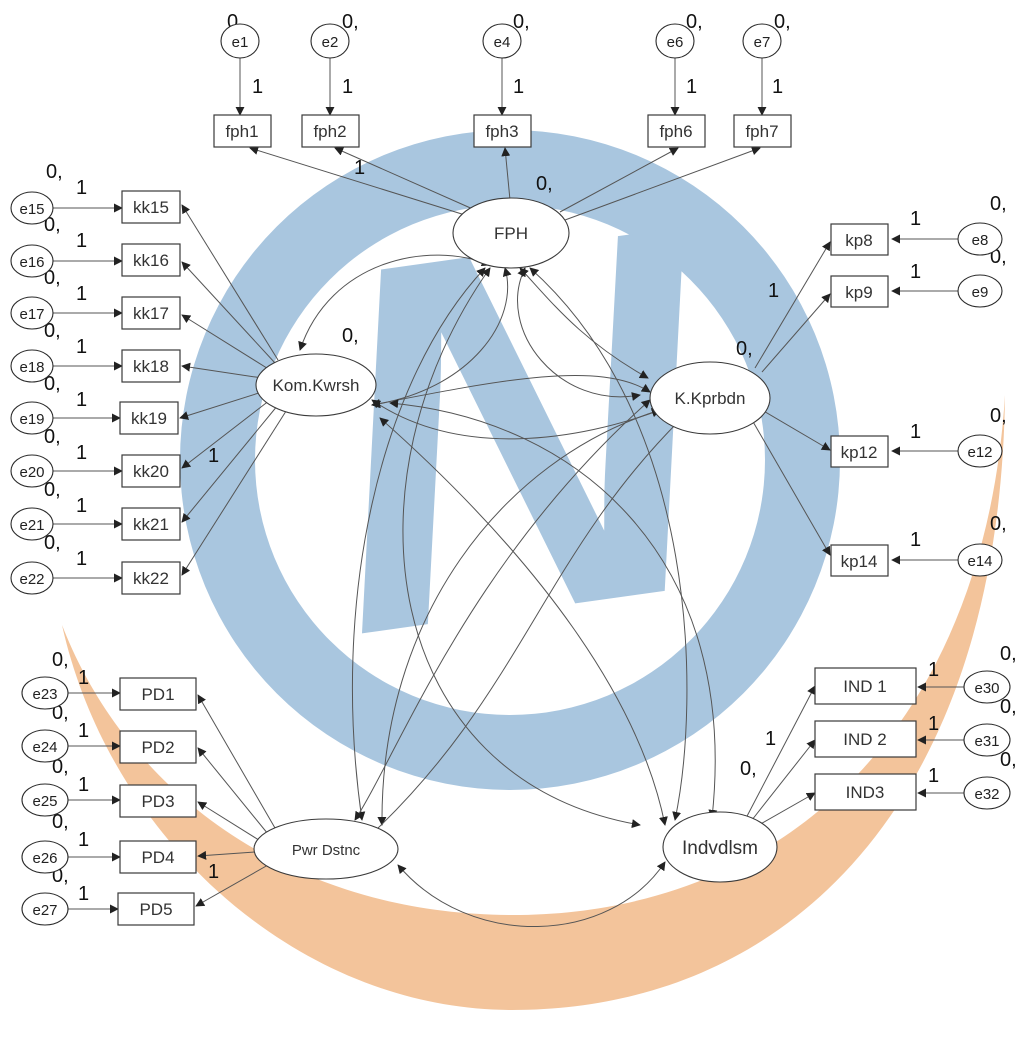  I want to click on diagram-label: e25, so click(44, 801).